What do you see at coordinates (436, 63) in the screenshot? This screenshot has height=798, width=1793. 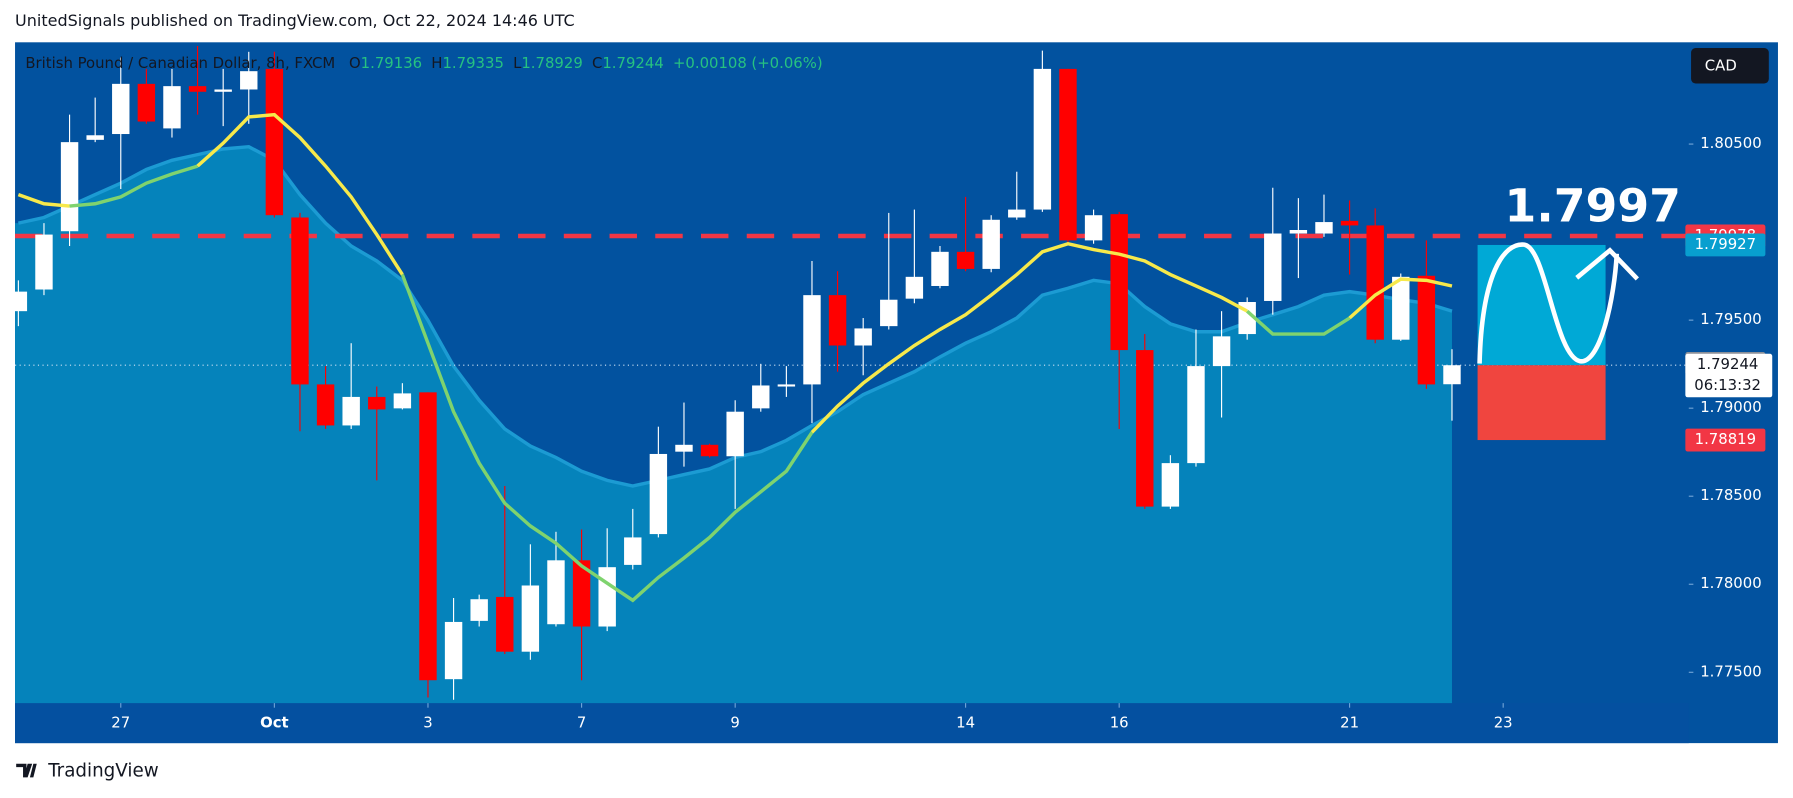 I see `ohlc-key: H` at bounding box center [436, 63].